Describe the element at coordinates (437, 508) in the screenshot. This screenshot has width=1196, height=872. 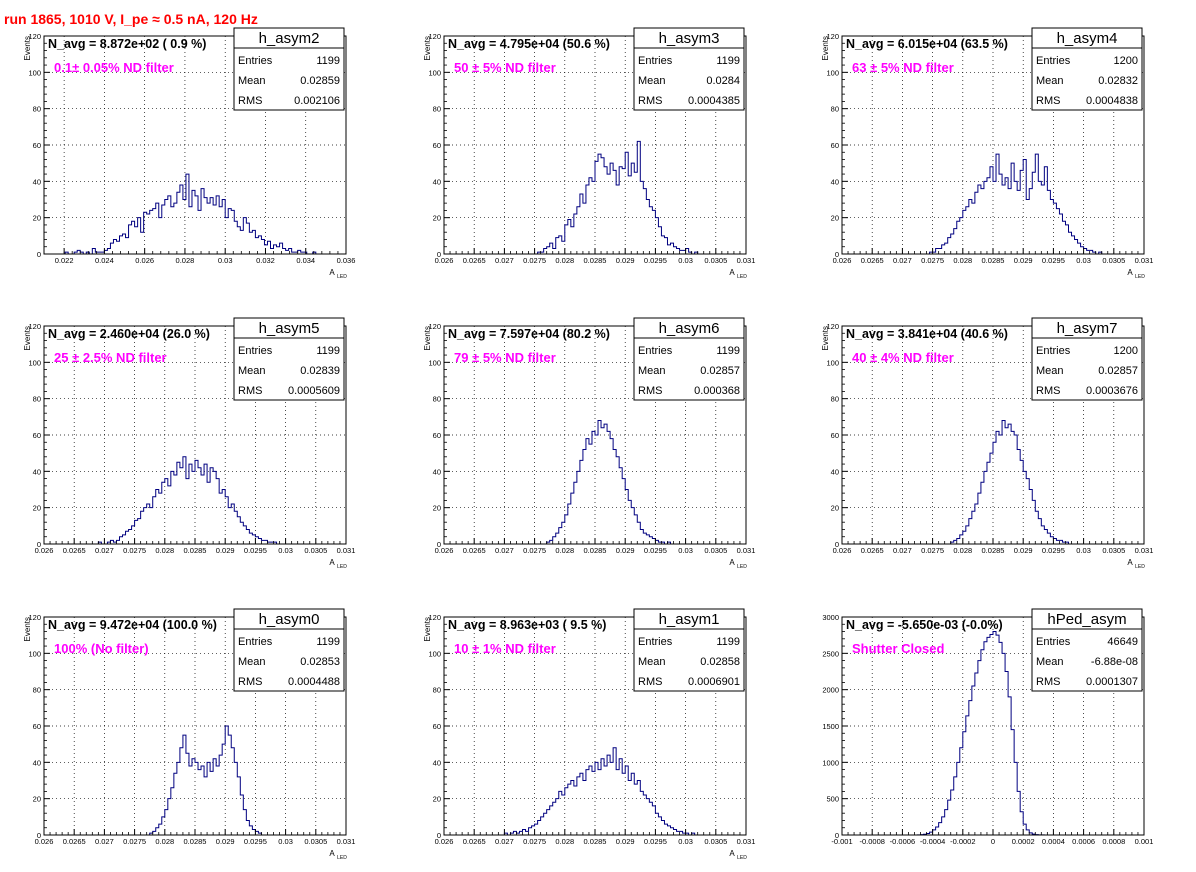
I see `y-tick-label: 20` at that location.